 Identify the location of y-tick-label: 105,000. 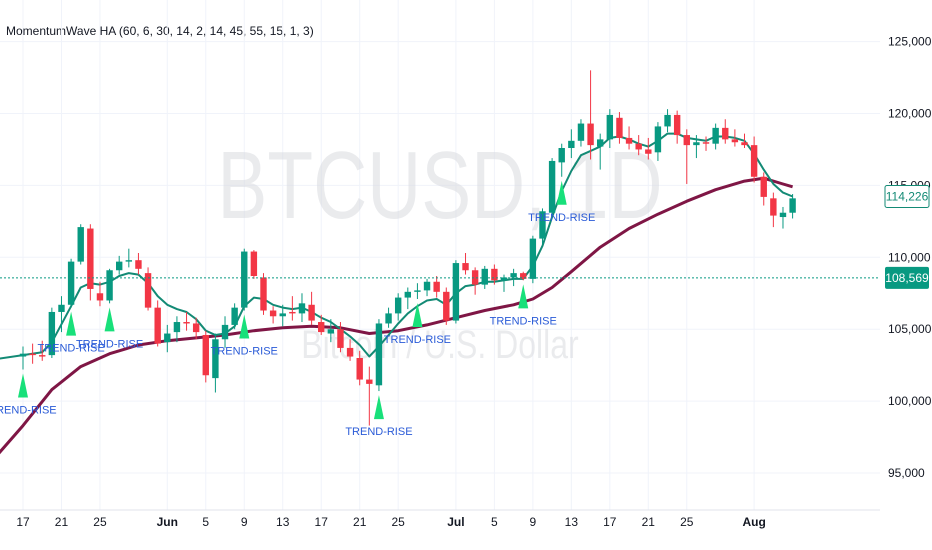
(910, 329).